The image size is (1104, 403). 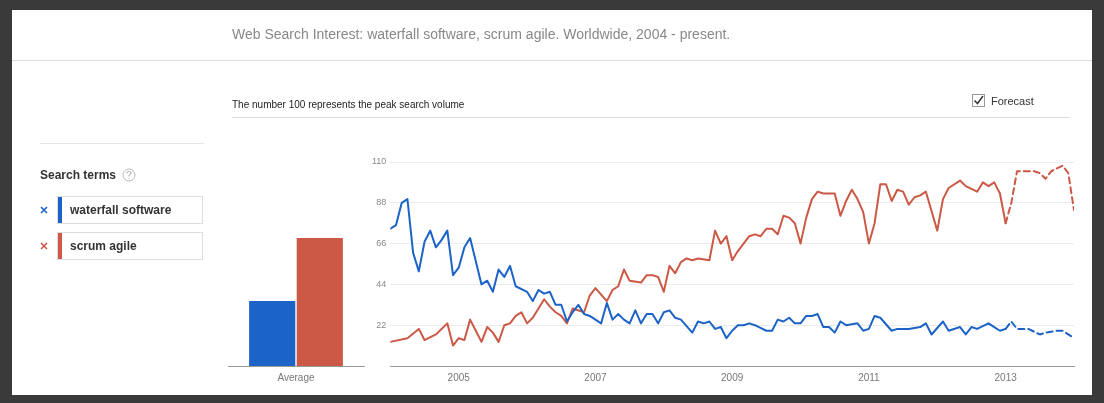 What do you see at coordinates (103, 246) in the screenshot?
I see `legend-label: scrum agile` at bounding box center [103, 246].